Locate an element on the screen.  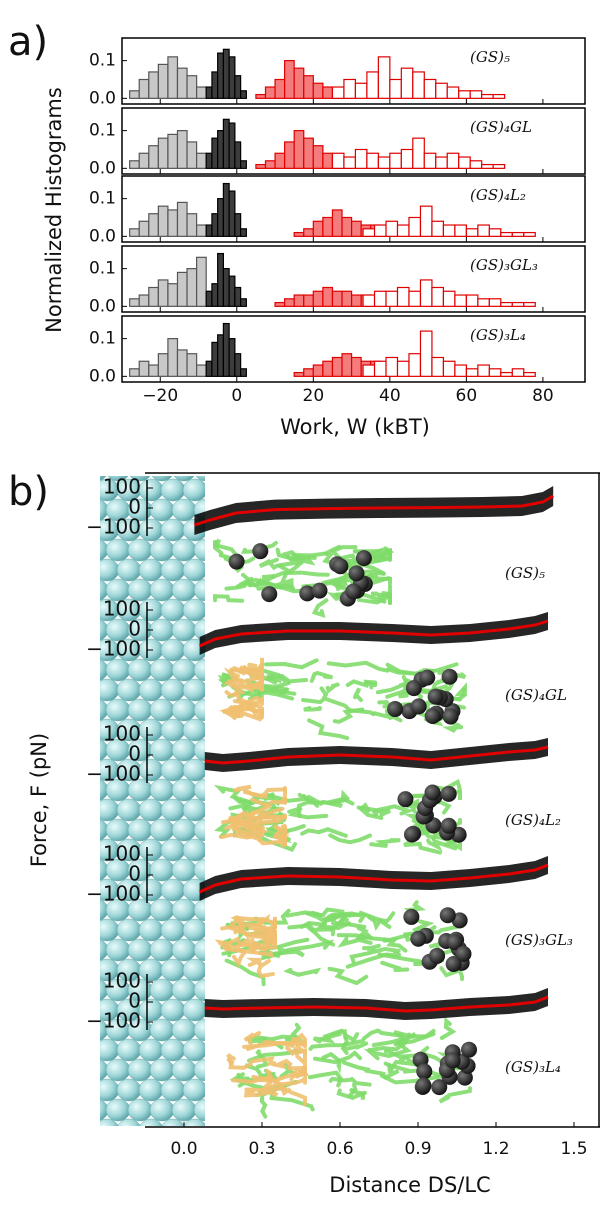
y-tick-label: 100 is located at coordinates (122, 487).